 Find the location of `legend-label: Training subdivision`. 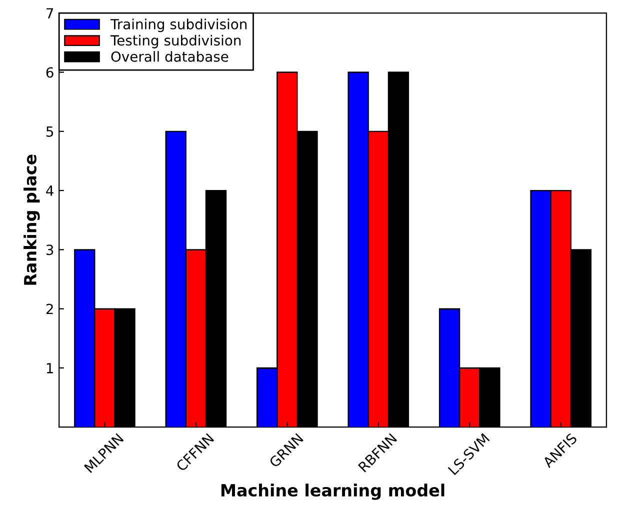

legend-label: Training subdivision is located at coordinates (178, 25).